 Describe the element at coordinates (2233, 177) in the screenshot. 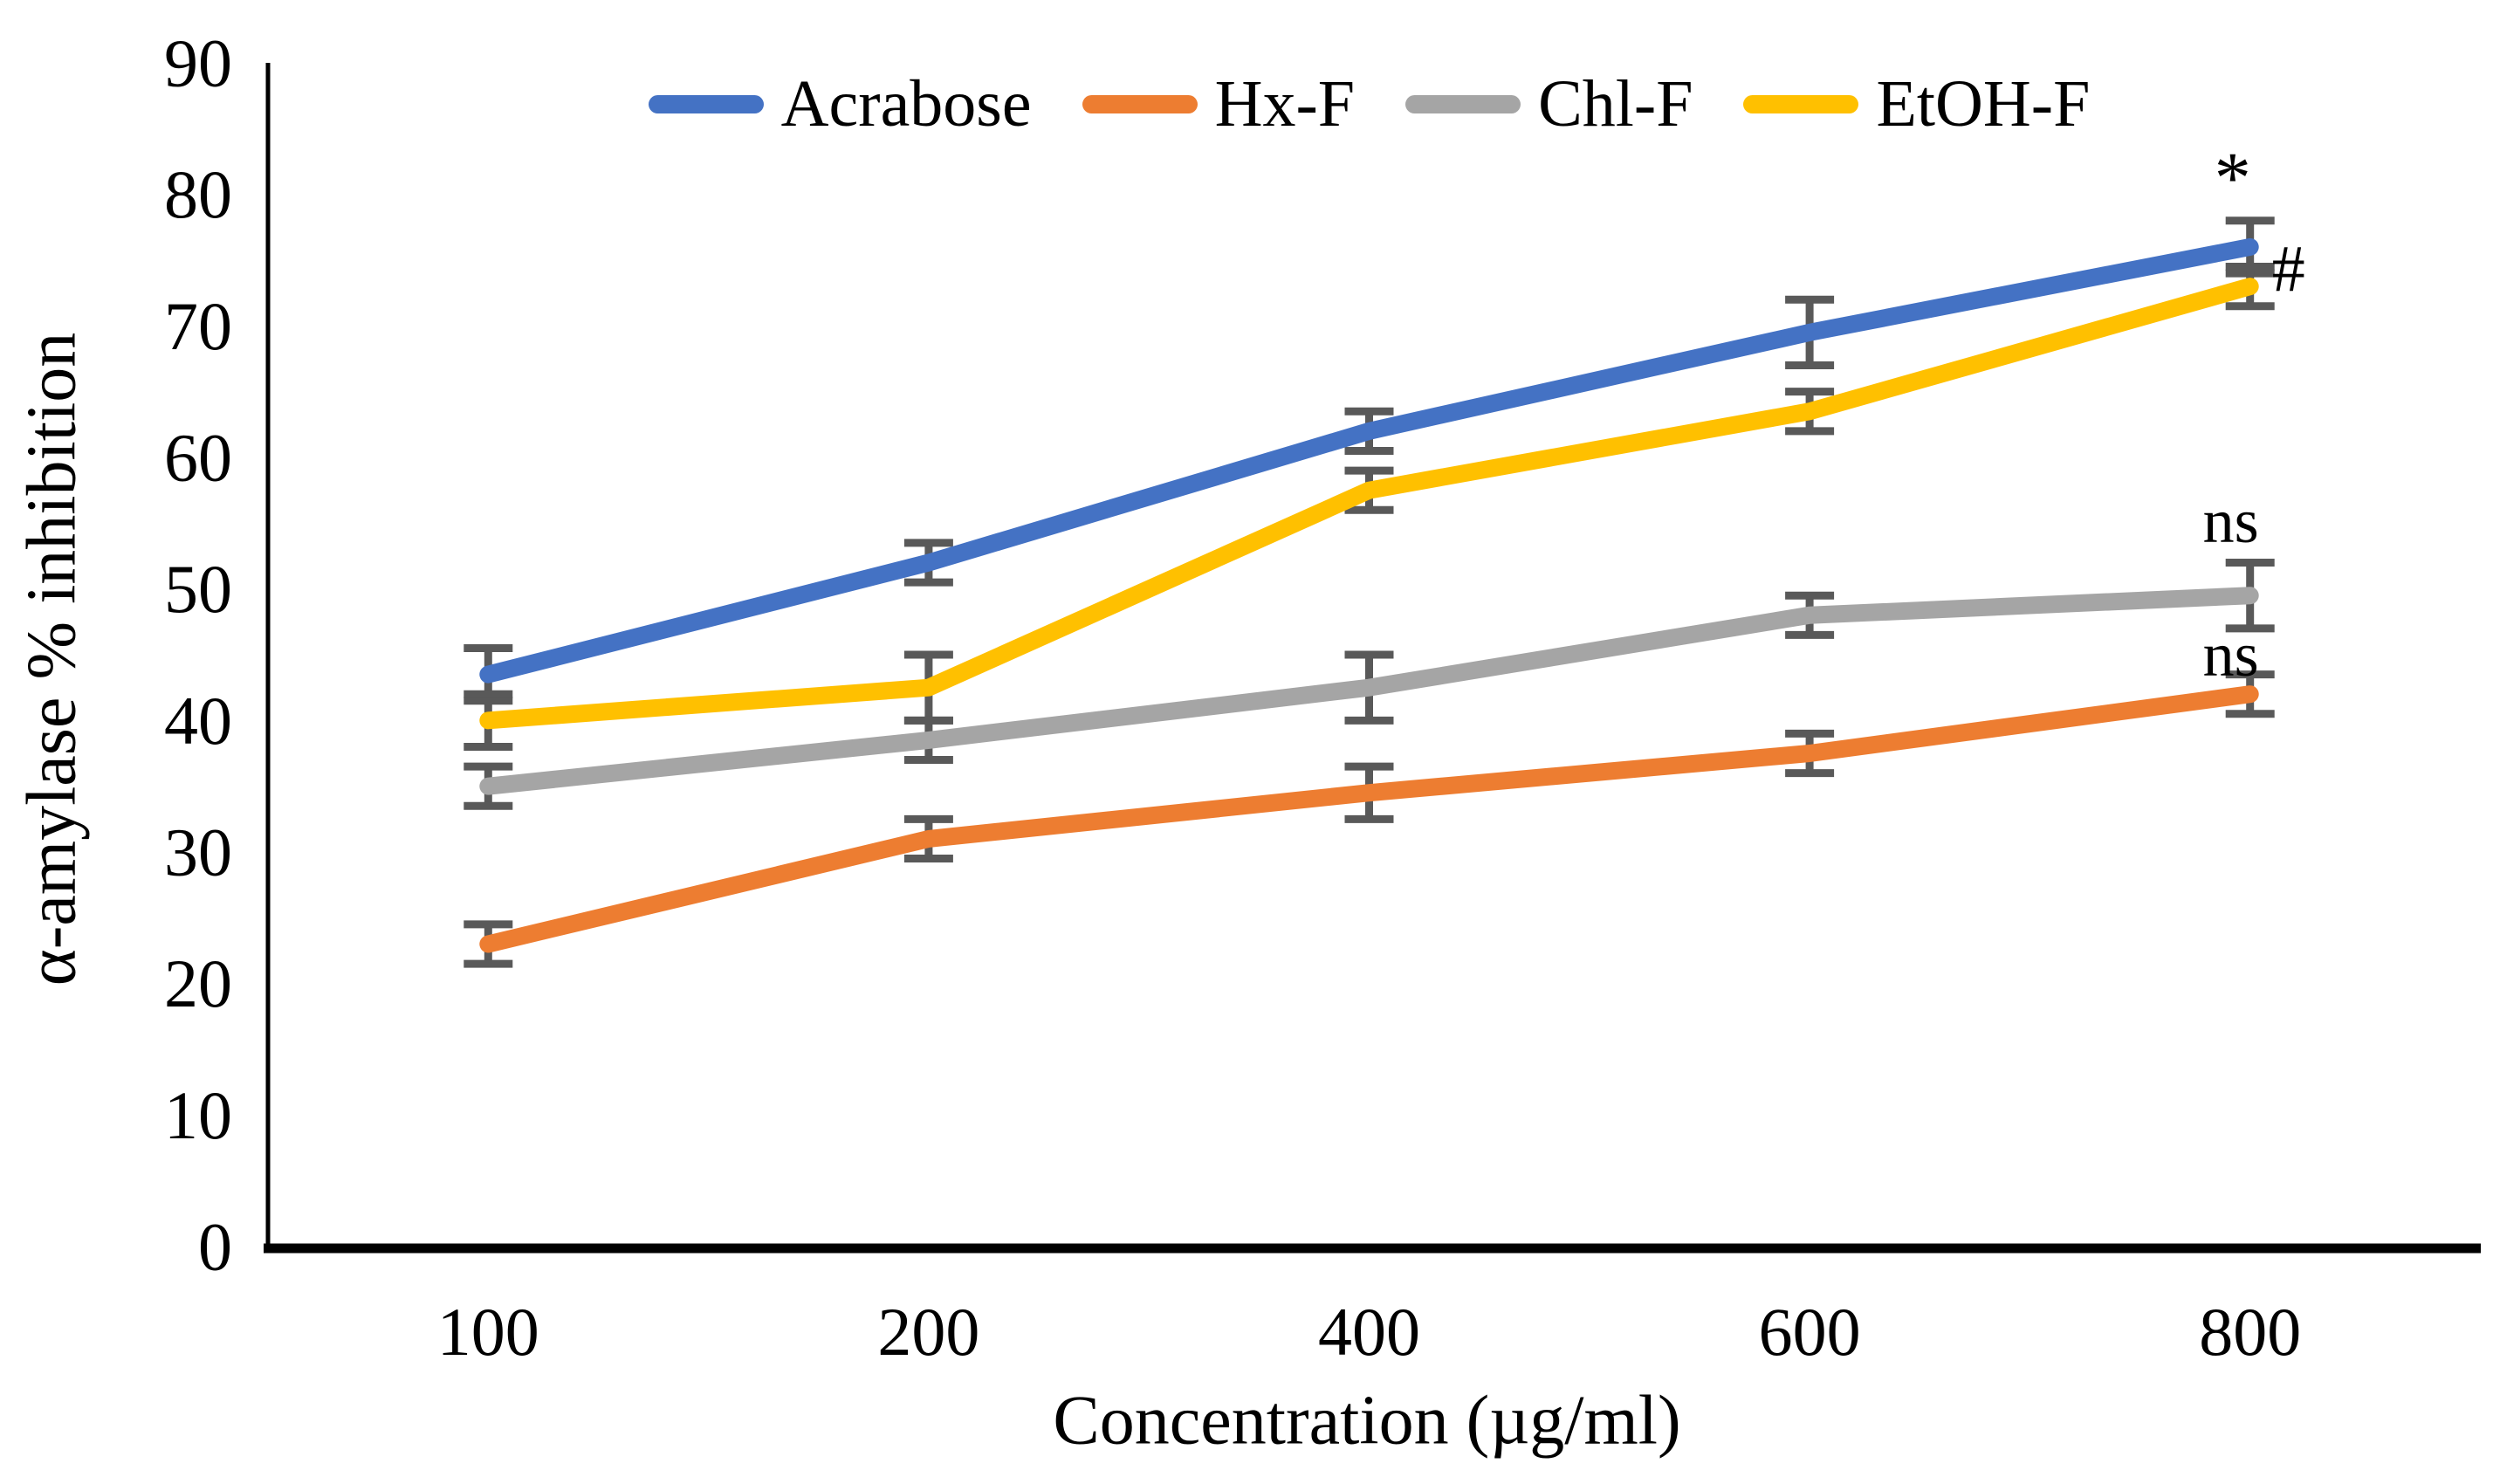

I see `annotation-*: *` at that location.